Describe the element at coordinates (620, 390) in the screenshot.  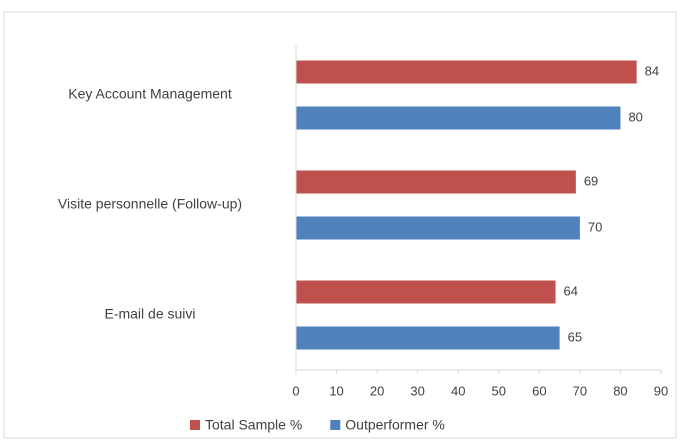
I see `x-tick-label: 80` at that location.